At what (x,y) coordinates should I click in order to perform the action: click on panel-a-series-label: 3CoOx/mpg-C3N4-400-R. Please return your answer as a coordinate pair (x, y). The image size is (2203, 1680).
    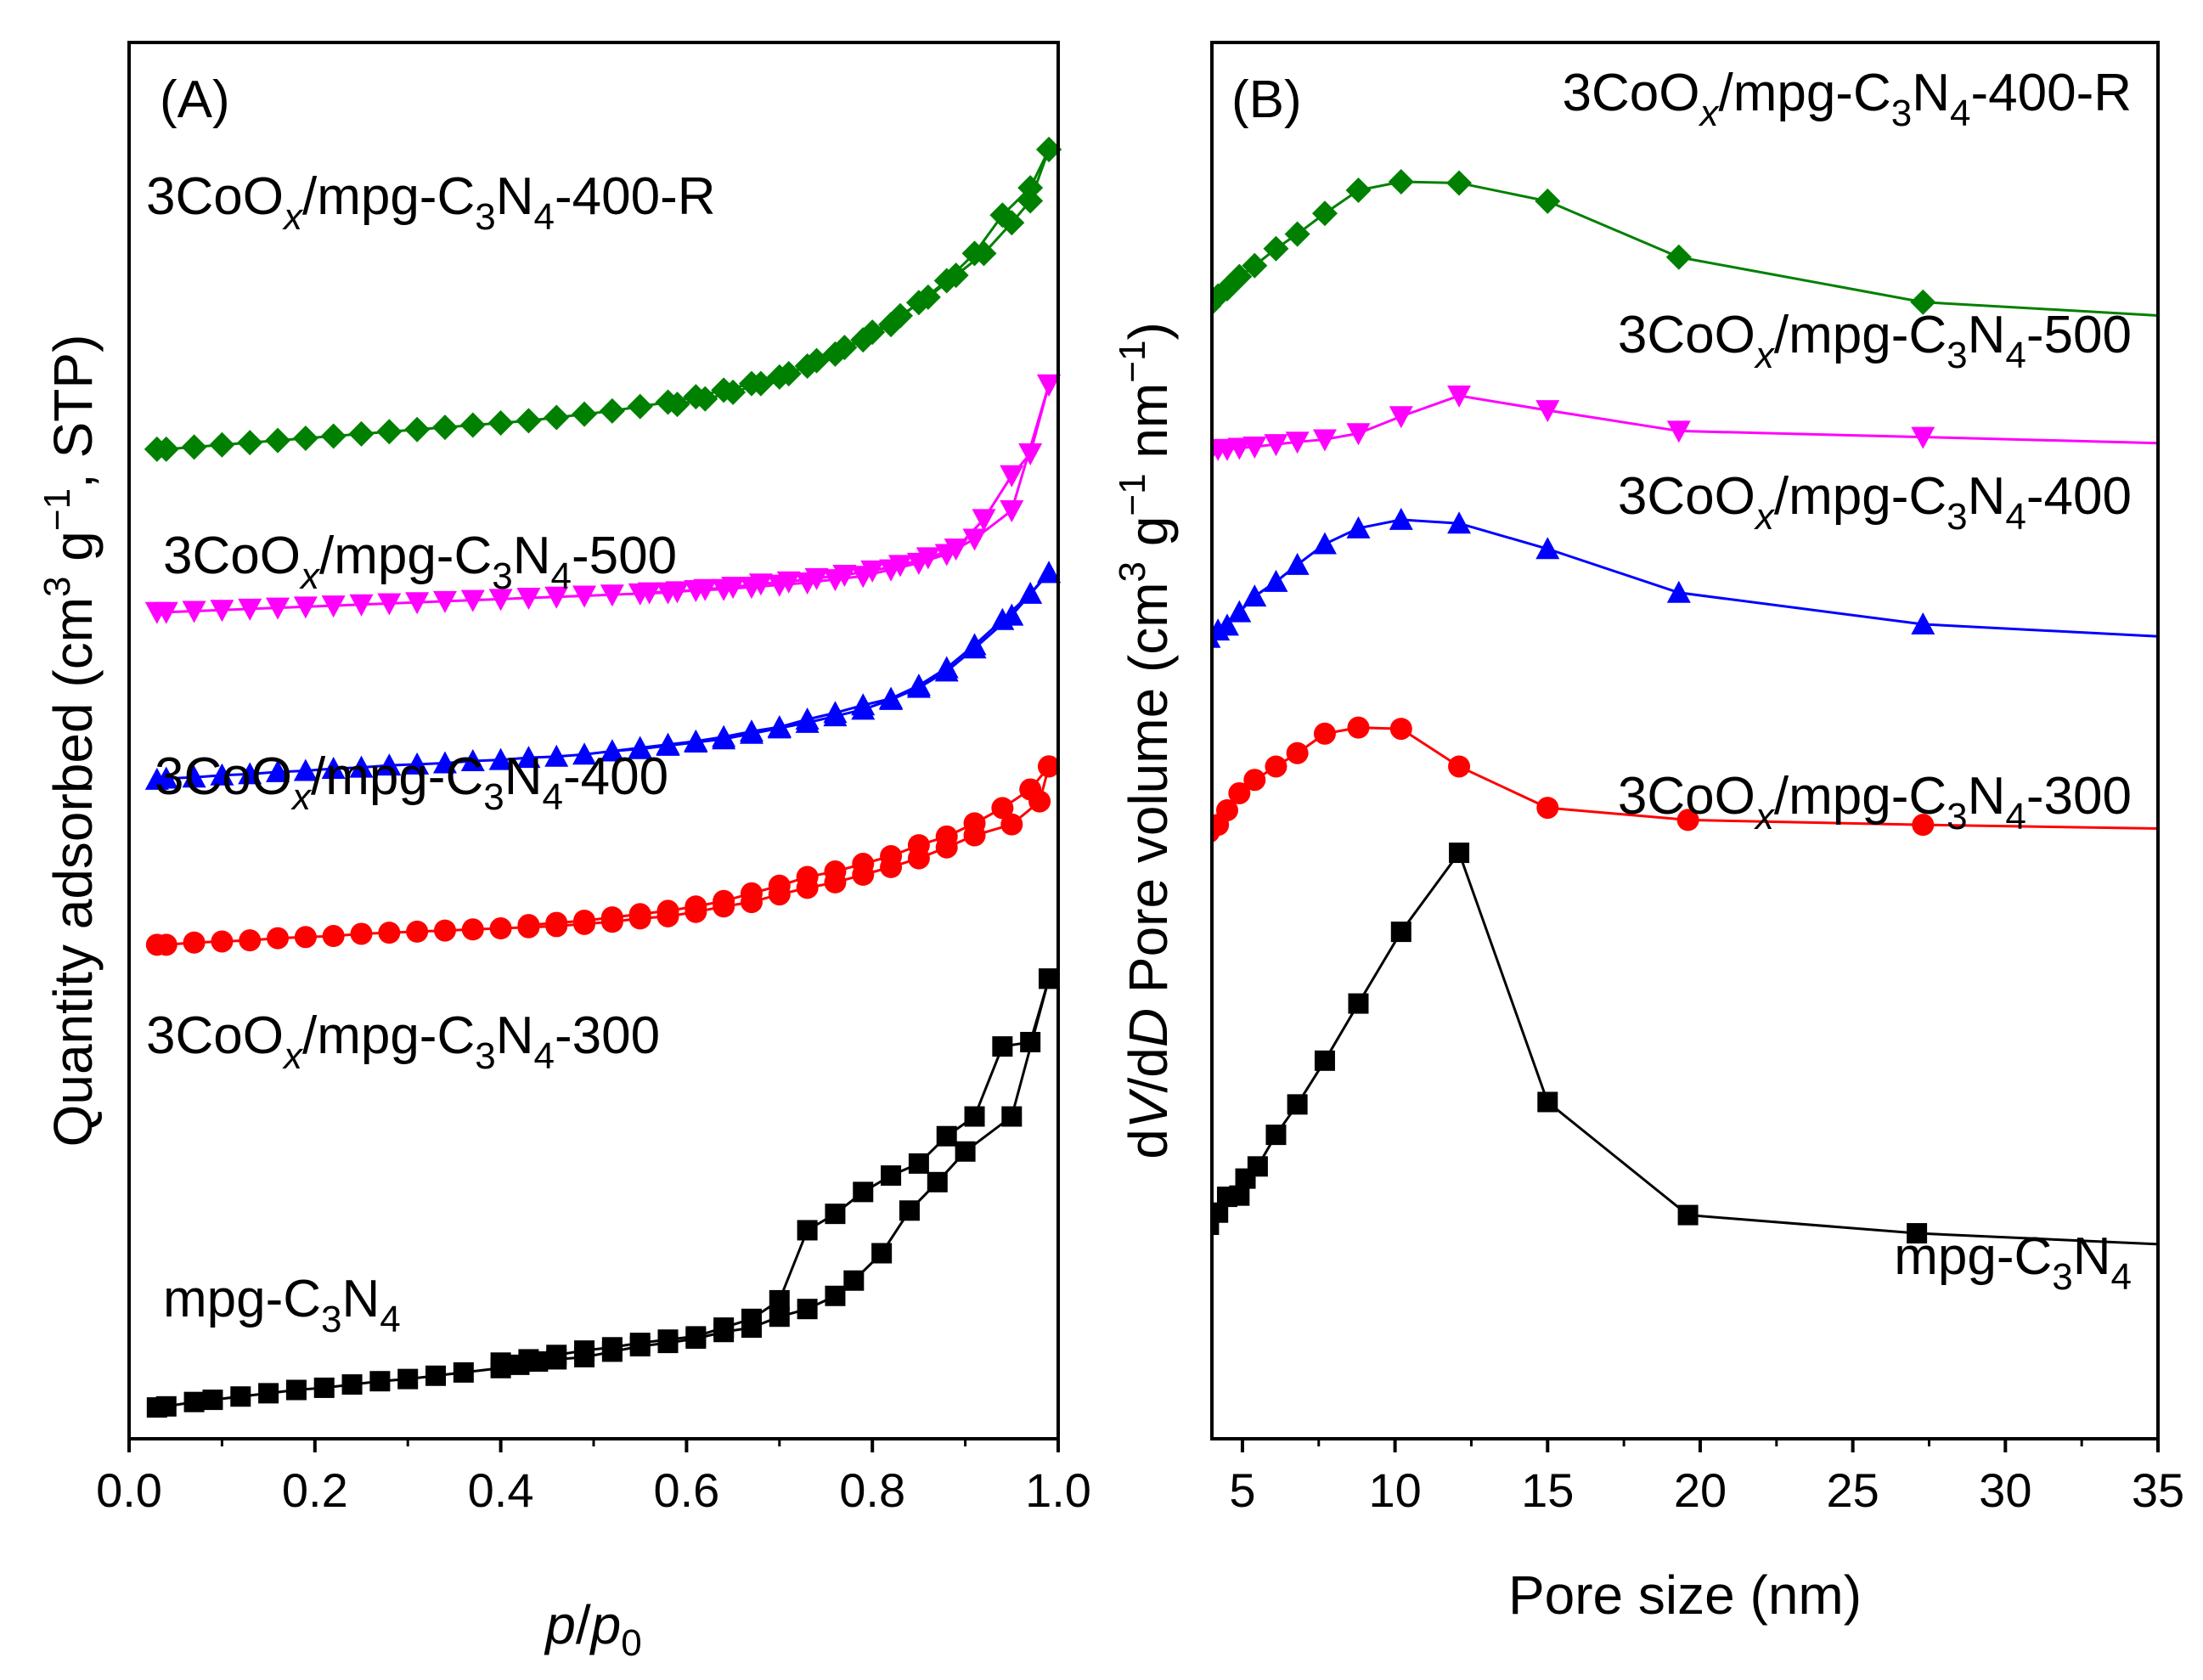
    Looking at the image, I should click on (431, 203).